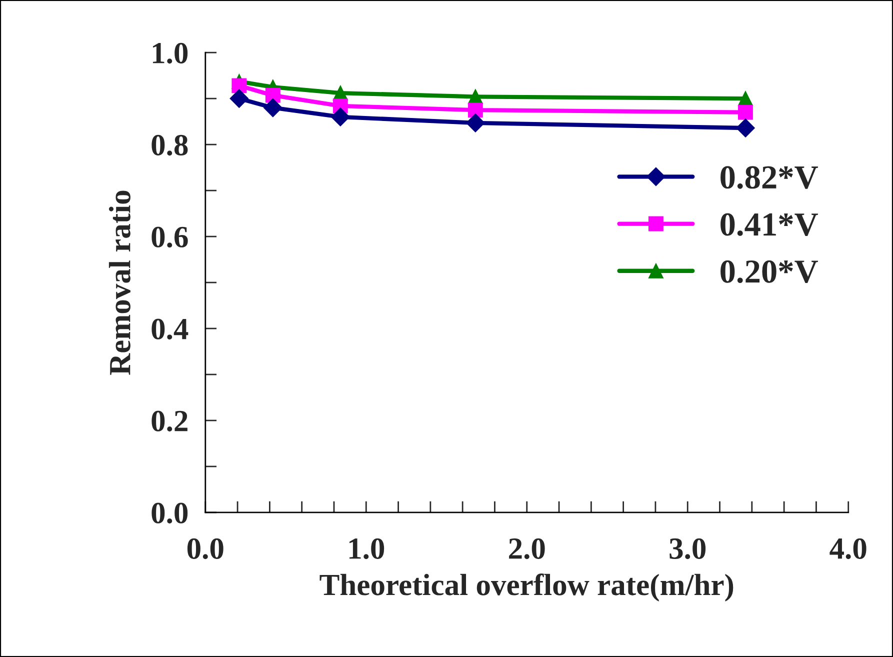 The height and width of the screenshot is (657, 893). I want to click on y-tick-label: 0.4, so click(170, 329).